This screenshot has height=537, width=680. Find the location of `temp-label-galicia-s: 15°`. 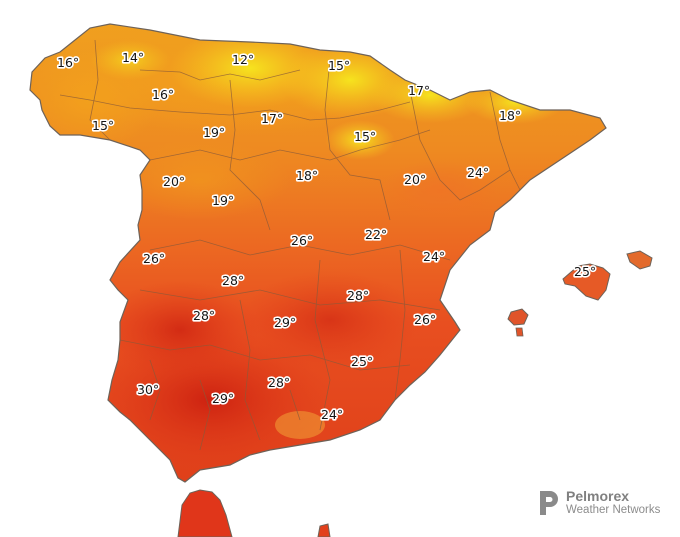

temp-label-galicia-s: 15° is located at coordinates (103, 125).